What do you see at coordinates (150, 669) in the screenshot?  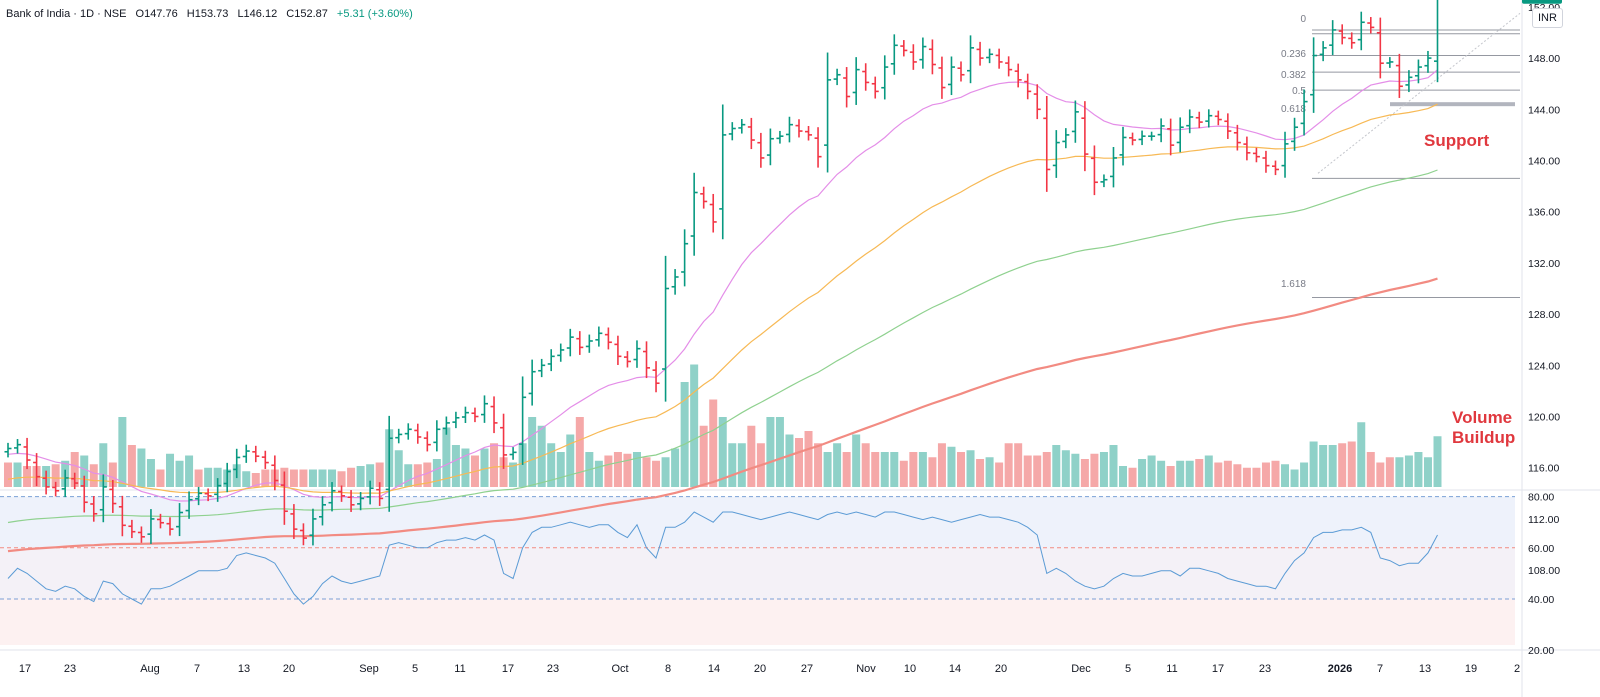 I see `time-axis-tick: Aug` at bounding box center [150, 669].